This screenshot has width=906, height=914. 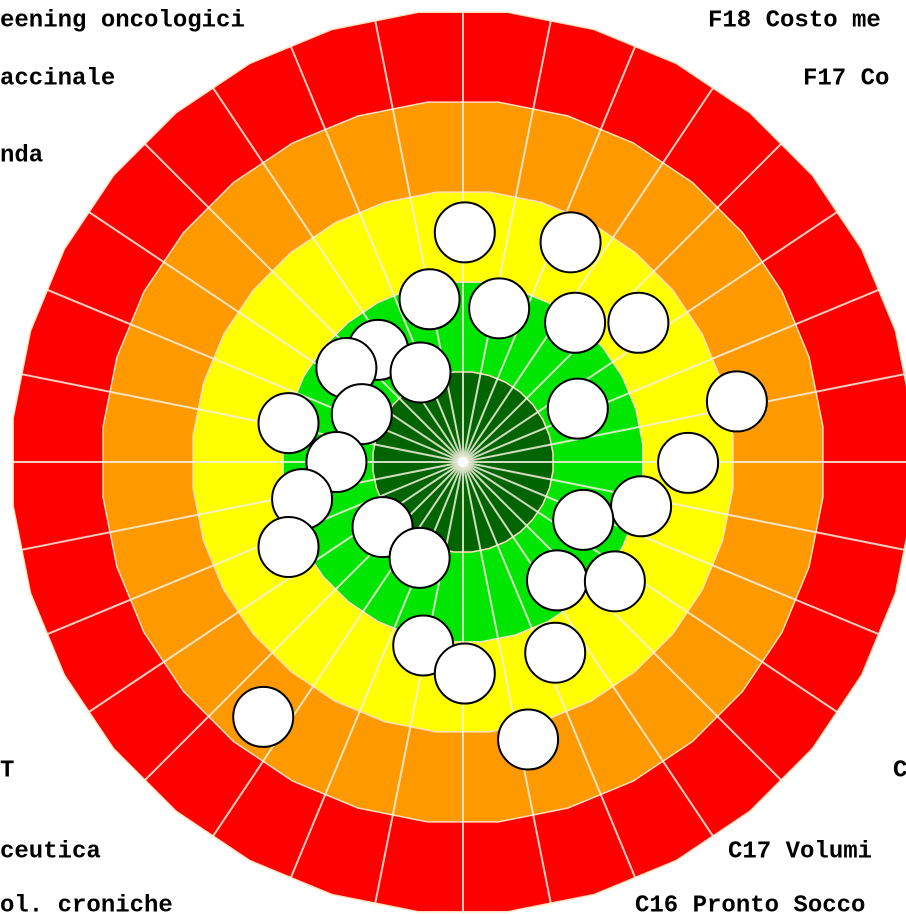 I want to click on indicator-label: eening oncologici, so click(x=122, y=20).